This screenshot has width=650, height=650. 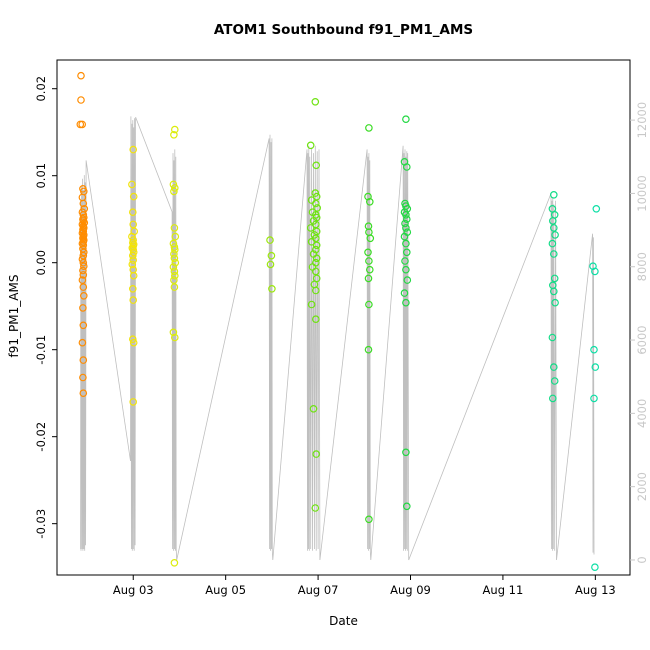 What do you see at coordinates (41, 176) in the screenshot?
I see `y-tick-label: 0.01` at bounding box center [41, 176].